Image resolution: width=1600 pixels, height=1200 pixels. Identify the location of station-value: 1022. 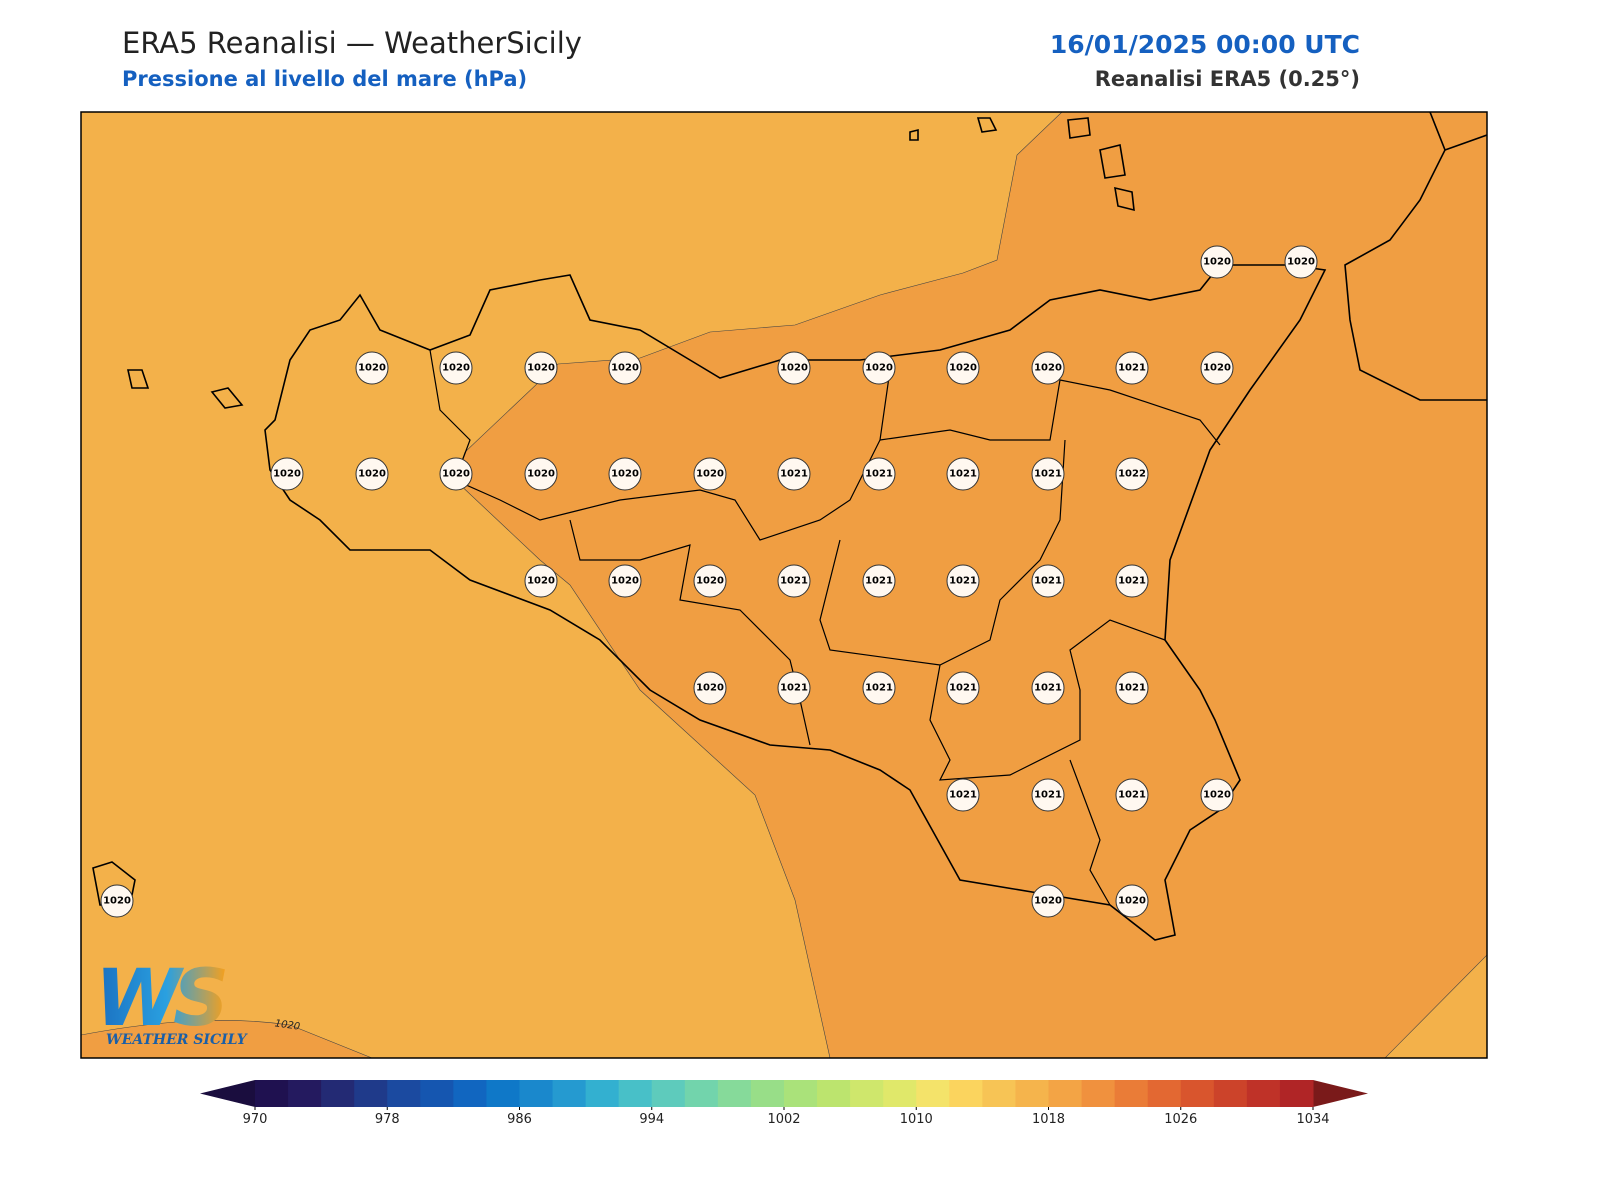
(1132, 474).